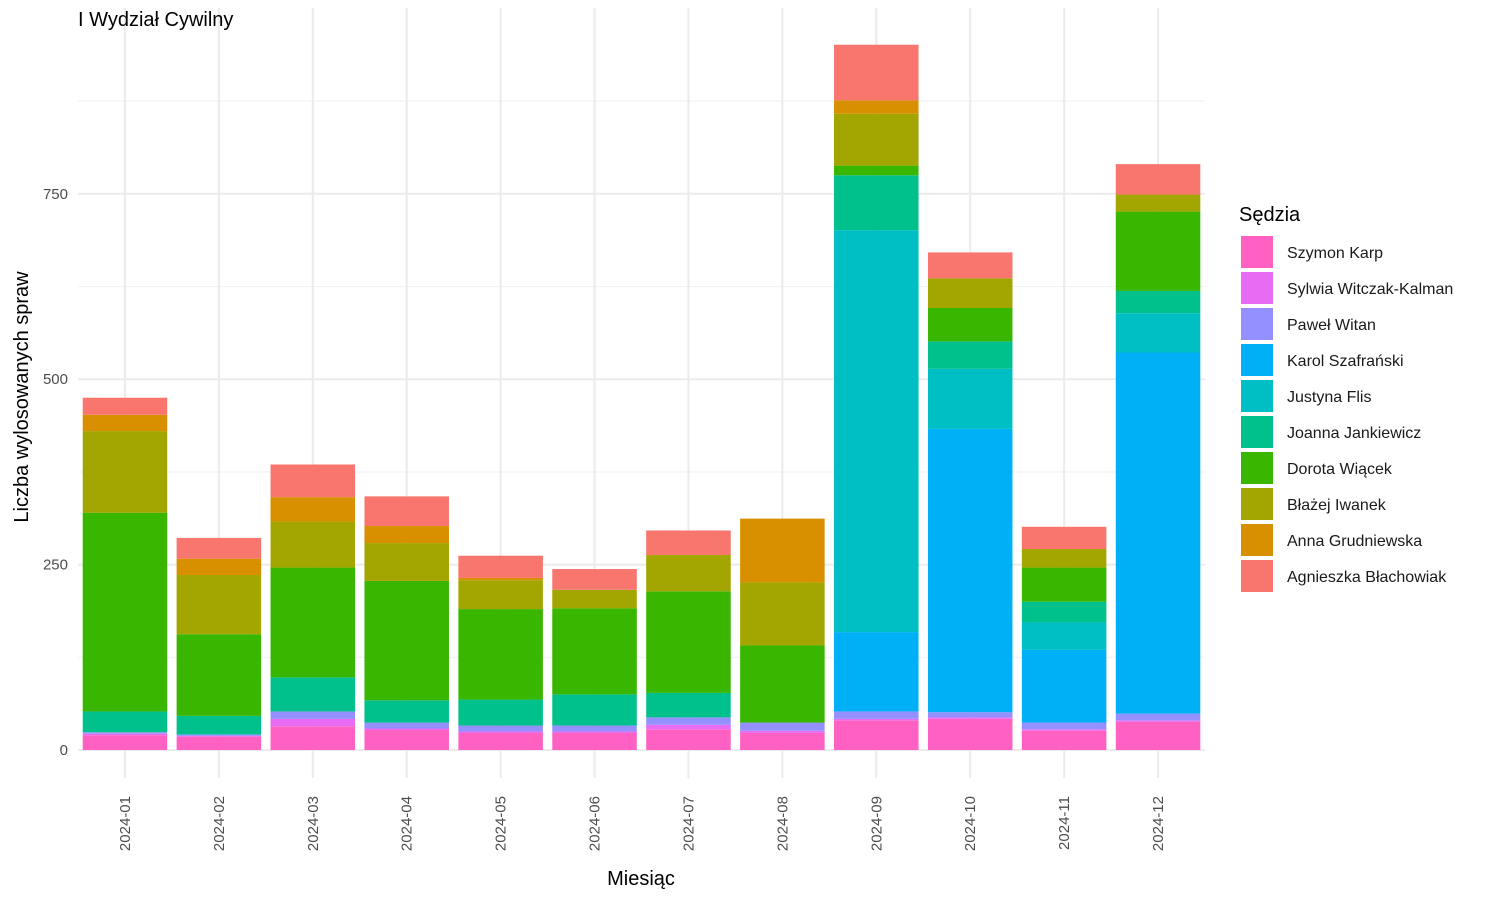  I want to click on x-tick-label: 2024-12, so click(1158, 823).